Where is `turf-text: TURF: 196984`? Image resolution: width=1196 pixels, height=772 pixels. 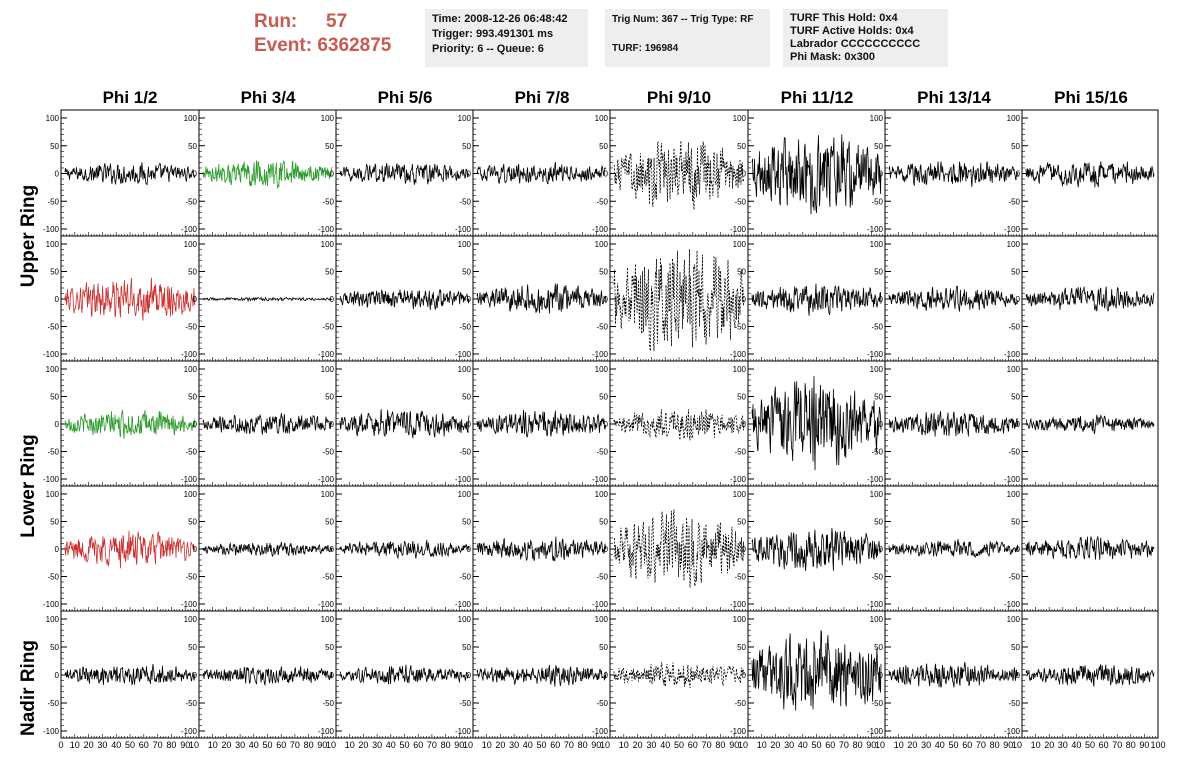
turf-text: TURF: 196984 is located at coordinates (645, 48).